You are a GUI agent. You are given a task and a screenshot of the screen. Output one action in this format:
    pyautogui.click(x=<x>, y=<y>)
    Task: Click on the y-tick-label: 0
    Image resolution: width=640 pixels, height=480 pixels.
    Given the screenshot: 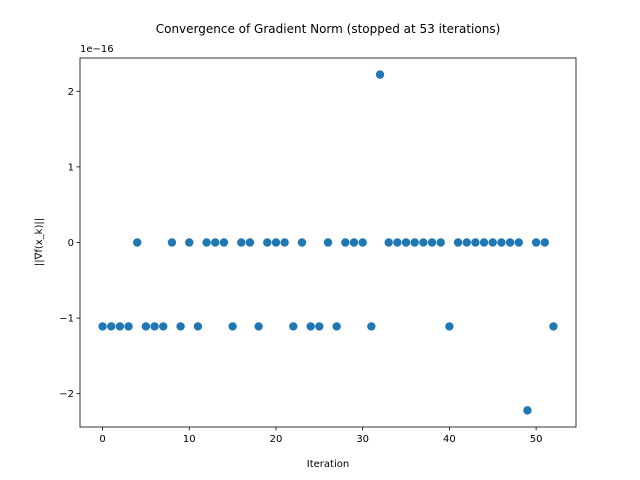 What is the action you would take?
    pyautogui.click(x=71, y=243)
    